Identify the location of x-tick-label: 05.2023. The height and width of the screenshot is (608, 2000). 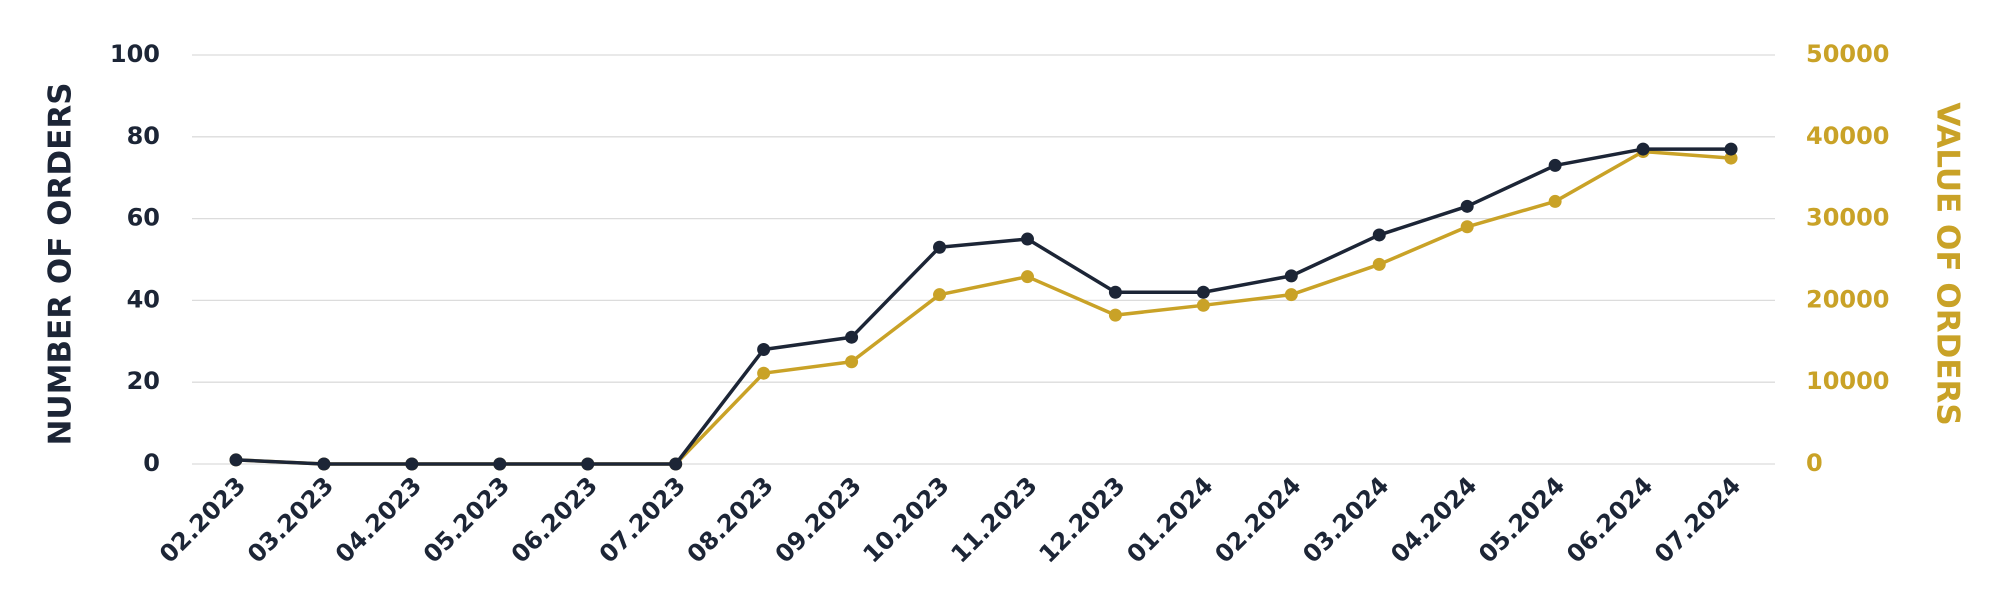
(466, 519).